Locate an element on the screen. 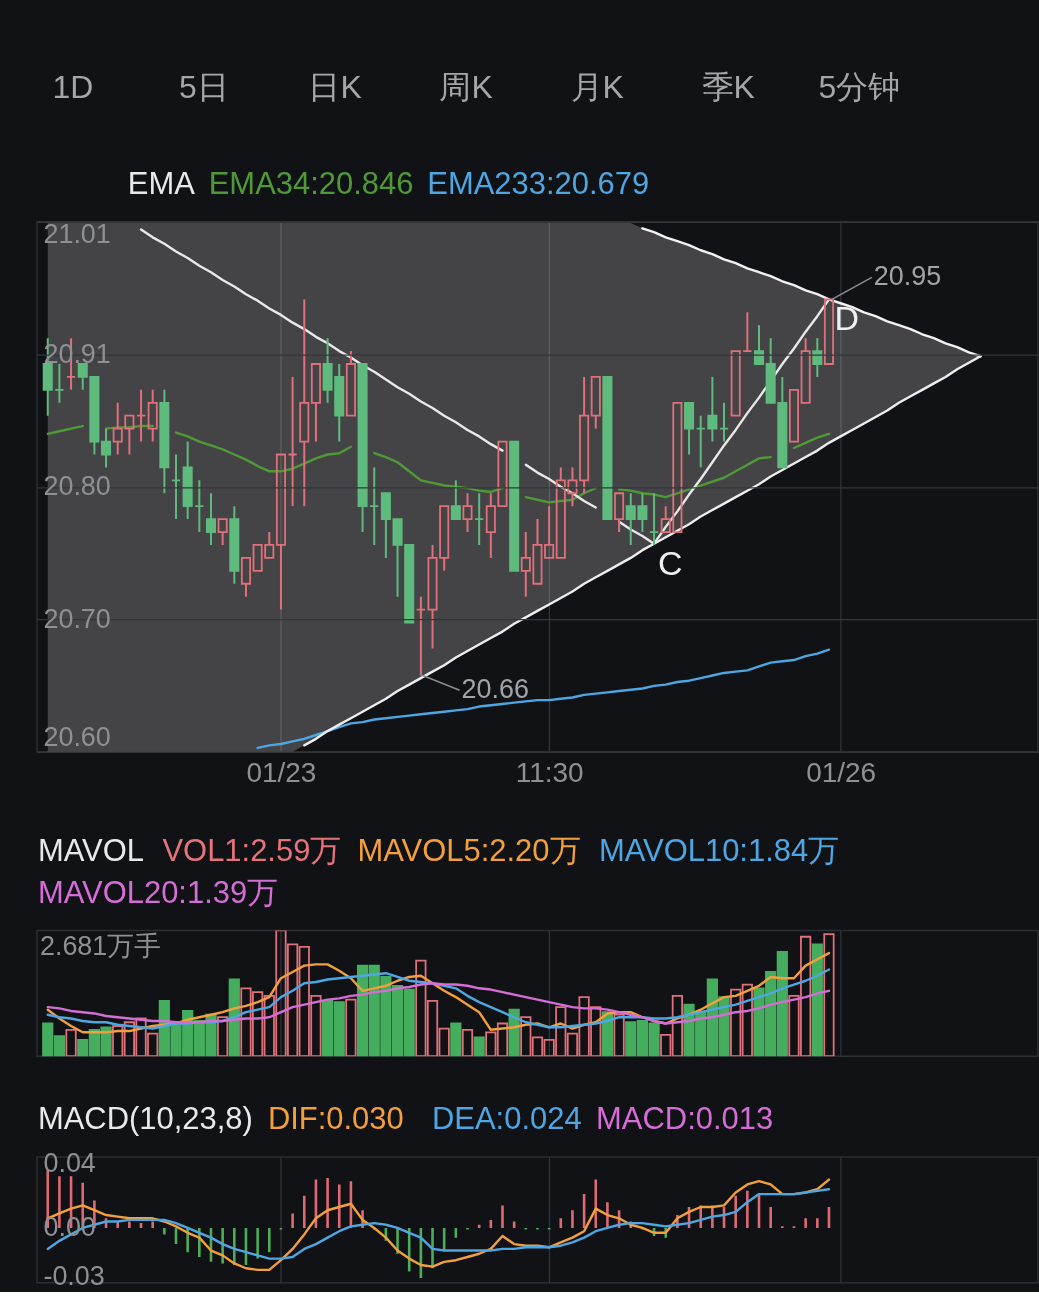 The height and width of the screenshot is (1296, 1039). text: 季K is located at coordinates (728, 87).